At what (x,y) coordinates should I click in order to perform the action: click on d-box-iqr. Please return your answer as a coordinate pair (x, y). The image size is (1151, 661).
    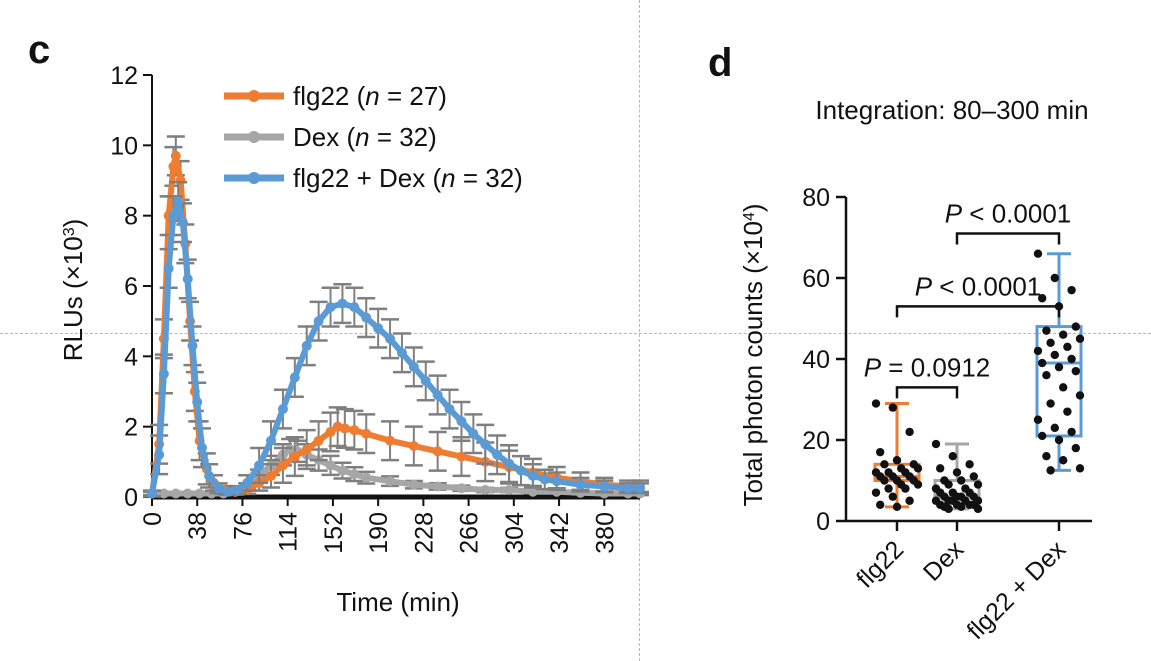
    Looking at the image, I should click on (1059, 381).